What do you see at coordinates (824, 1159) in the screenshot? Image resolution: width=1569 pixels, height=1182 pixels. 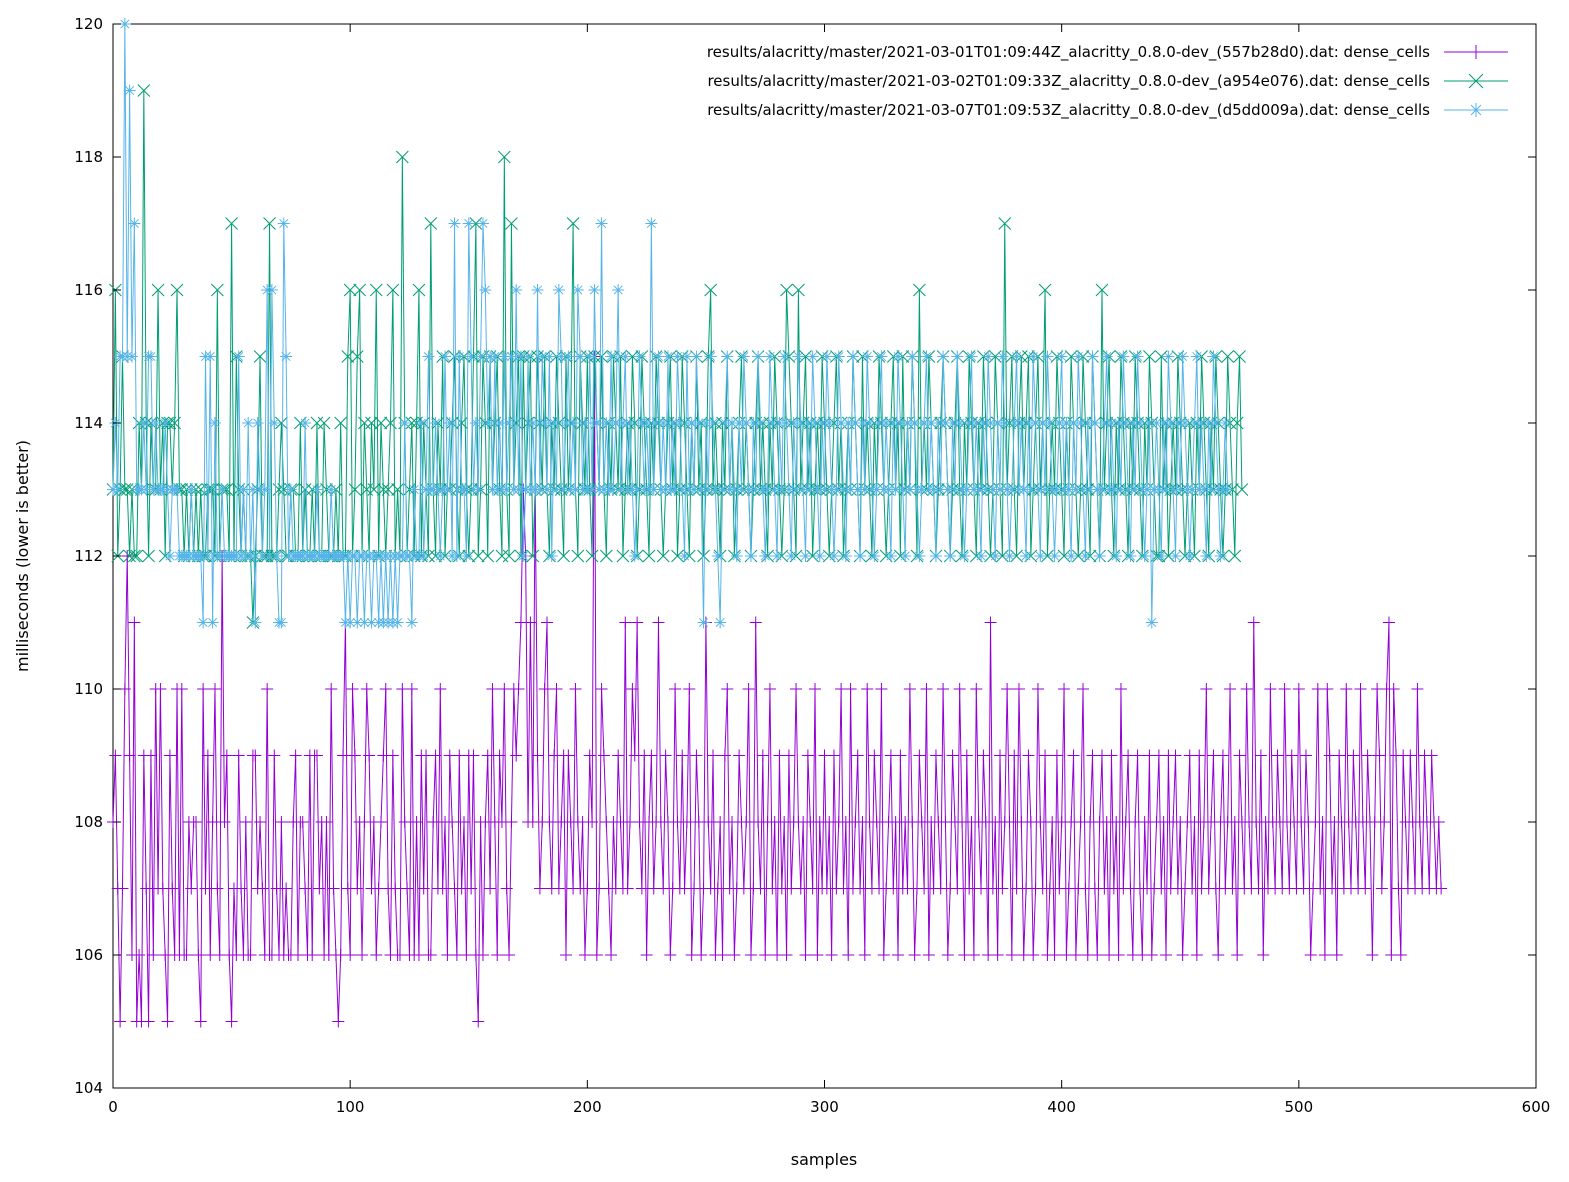 I see `x-axis-title: samples` at bounding box center [824, 1159].